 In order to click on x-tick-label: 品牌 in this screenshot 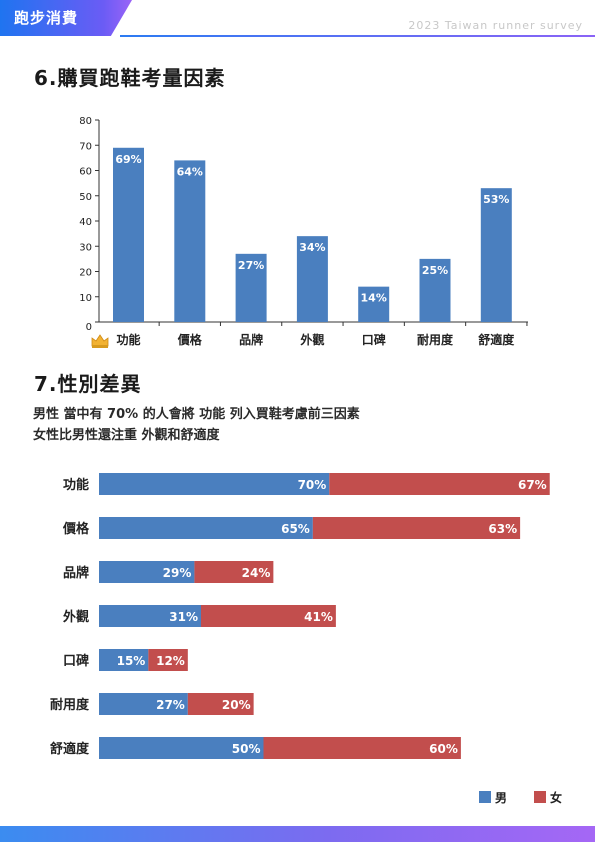, I will do `click(251, 339)`.